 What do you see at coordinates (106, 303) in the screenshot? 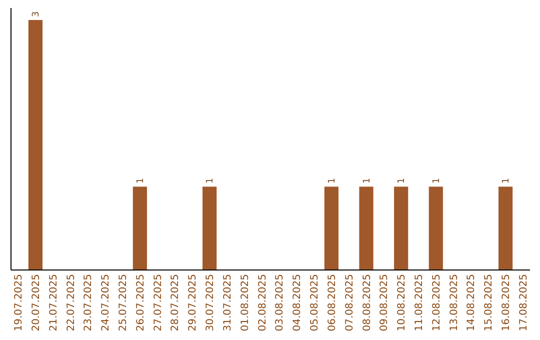
I see `x-tick-label: 24.07.2025` at bounding box center [106, 303].